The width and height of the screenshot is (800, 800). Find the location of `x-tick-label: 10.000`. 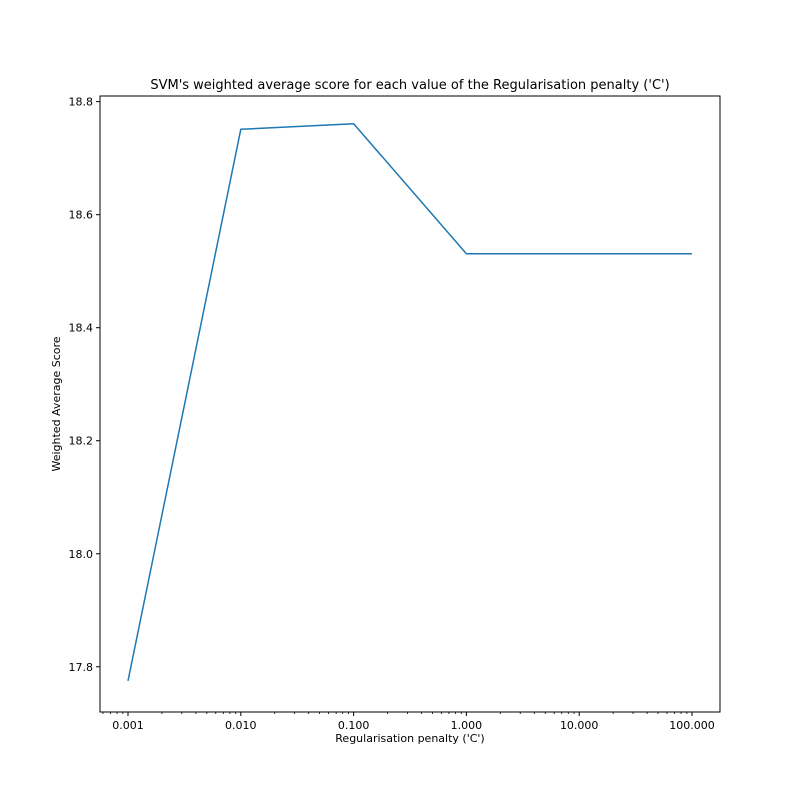

x-tick-label: 10.000 is located at coordinates (579, 725).